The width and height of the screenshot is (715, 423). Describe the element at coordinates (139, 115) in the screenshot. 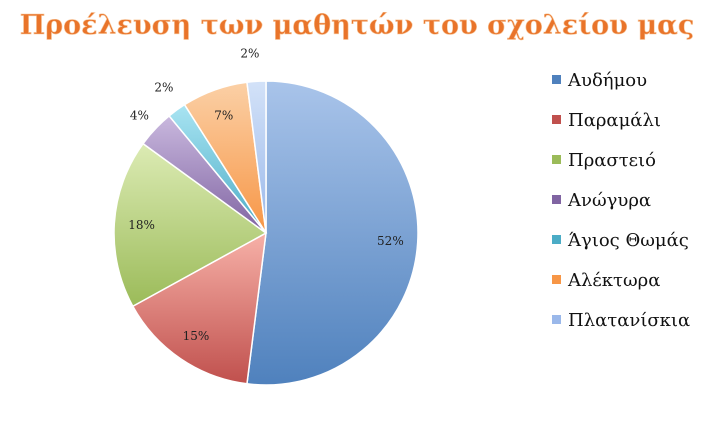

I see `data-label-3: 4%` at that location.